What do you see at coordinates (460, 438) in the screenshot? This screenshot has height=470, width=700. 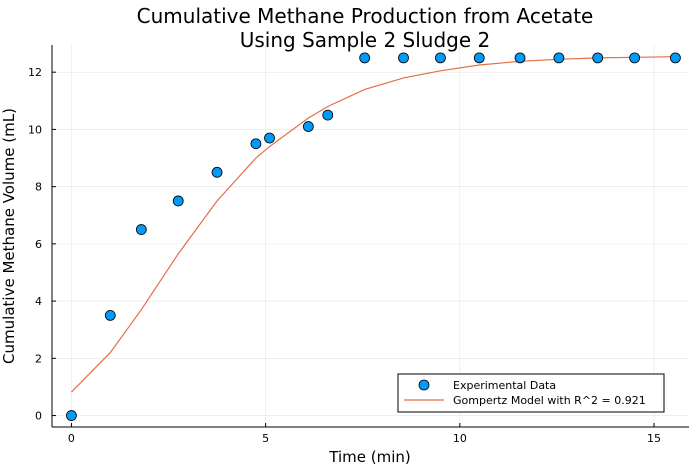 I see `x-tick-label: 10` at bounding box center [460, 438].